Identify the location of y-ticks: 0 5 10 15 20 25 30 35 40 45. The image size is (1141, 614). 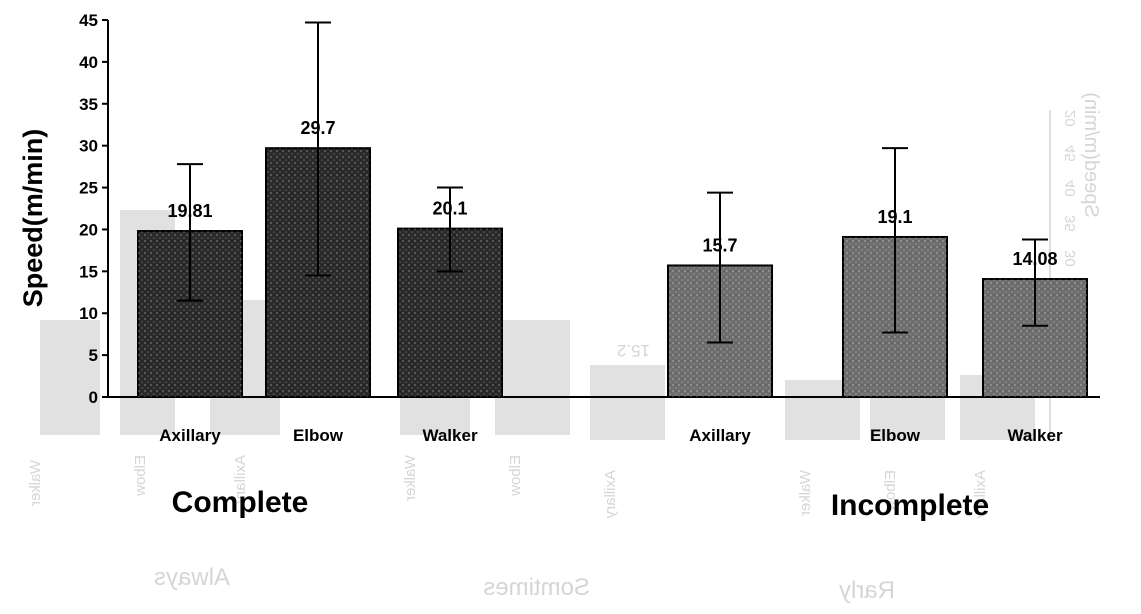
(93, 209).